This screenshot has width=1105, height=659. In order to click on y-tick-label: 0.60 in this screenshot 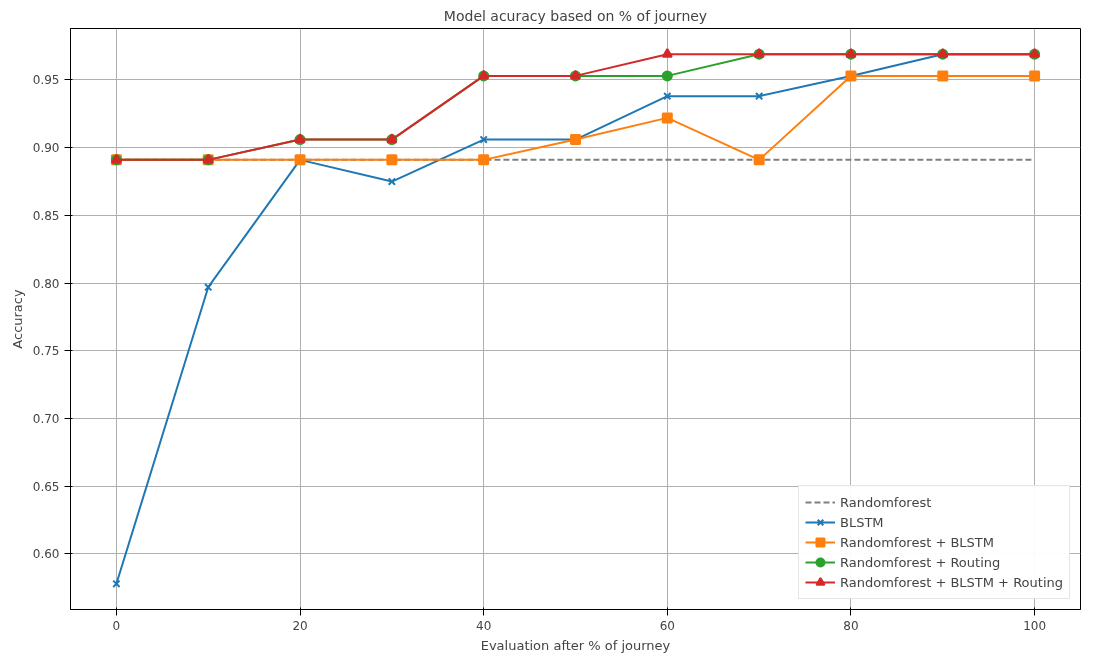, I will do `click(46, 554)`.